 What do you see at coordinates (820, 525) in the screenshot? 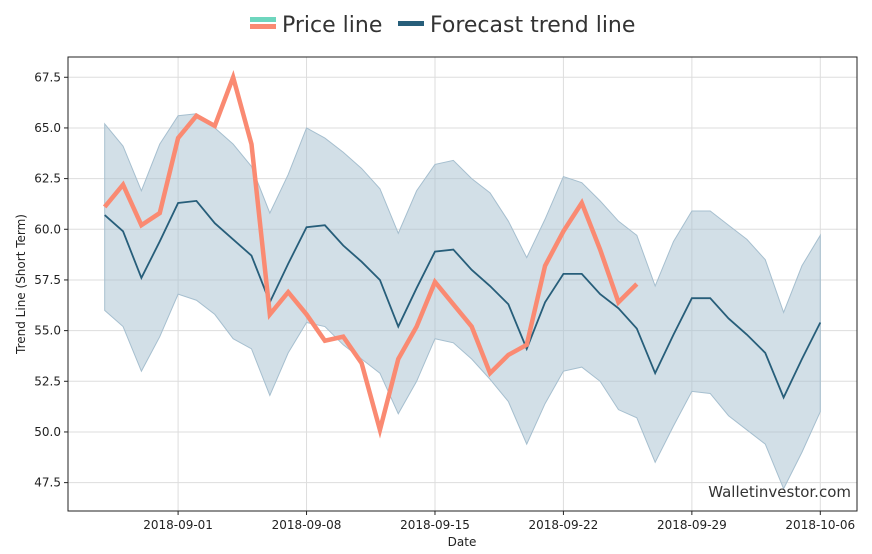
I see `x-tick-label: 2018-10-06` at bounding box center [820, 525].